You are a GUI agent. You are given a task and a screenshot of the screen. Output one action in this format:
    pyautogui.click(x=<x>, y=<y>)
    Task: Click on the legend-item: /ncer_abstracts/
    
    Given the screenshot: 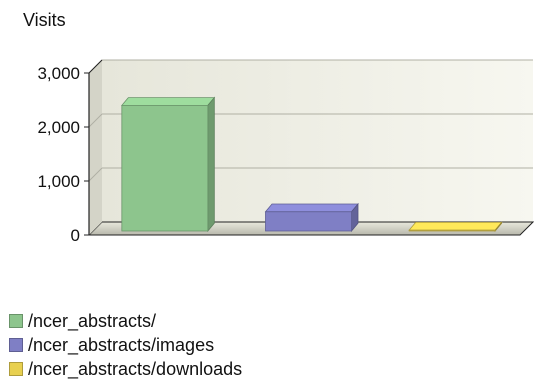 What is the action you would take?
    pyautogui.click(x=125, y=321)
    